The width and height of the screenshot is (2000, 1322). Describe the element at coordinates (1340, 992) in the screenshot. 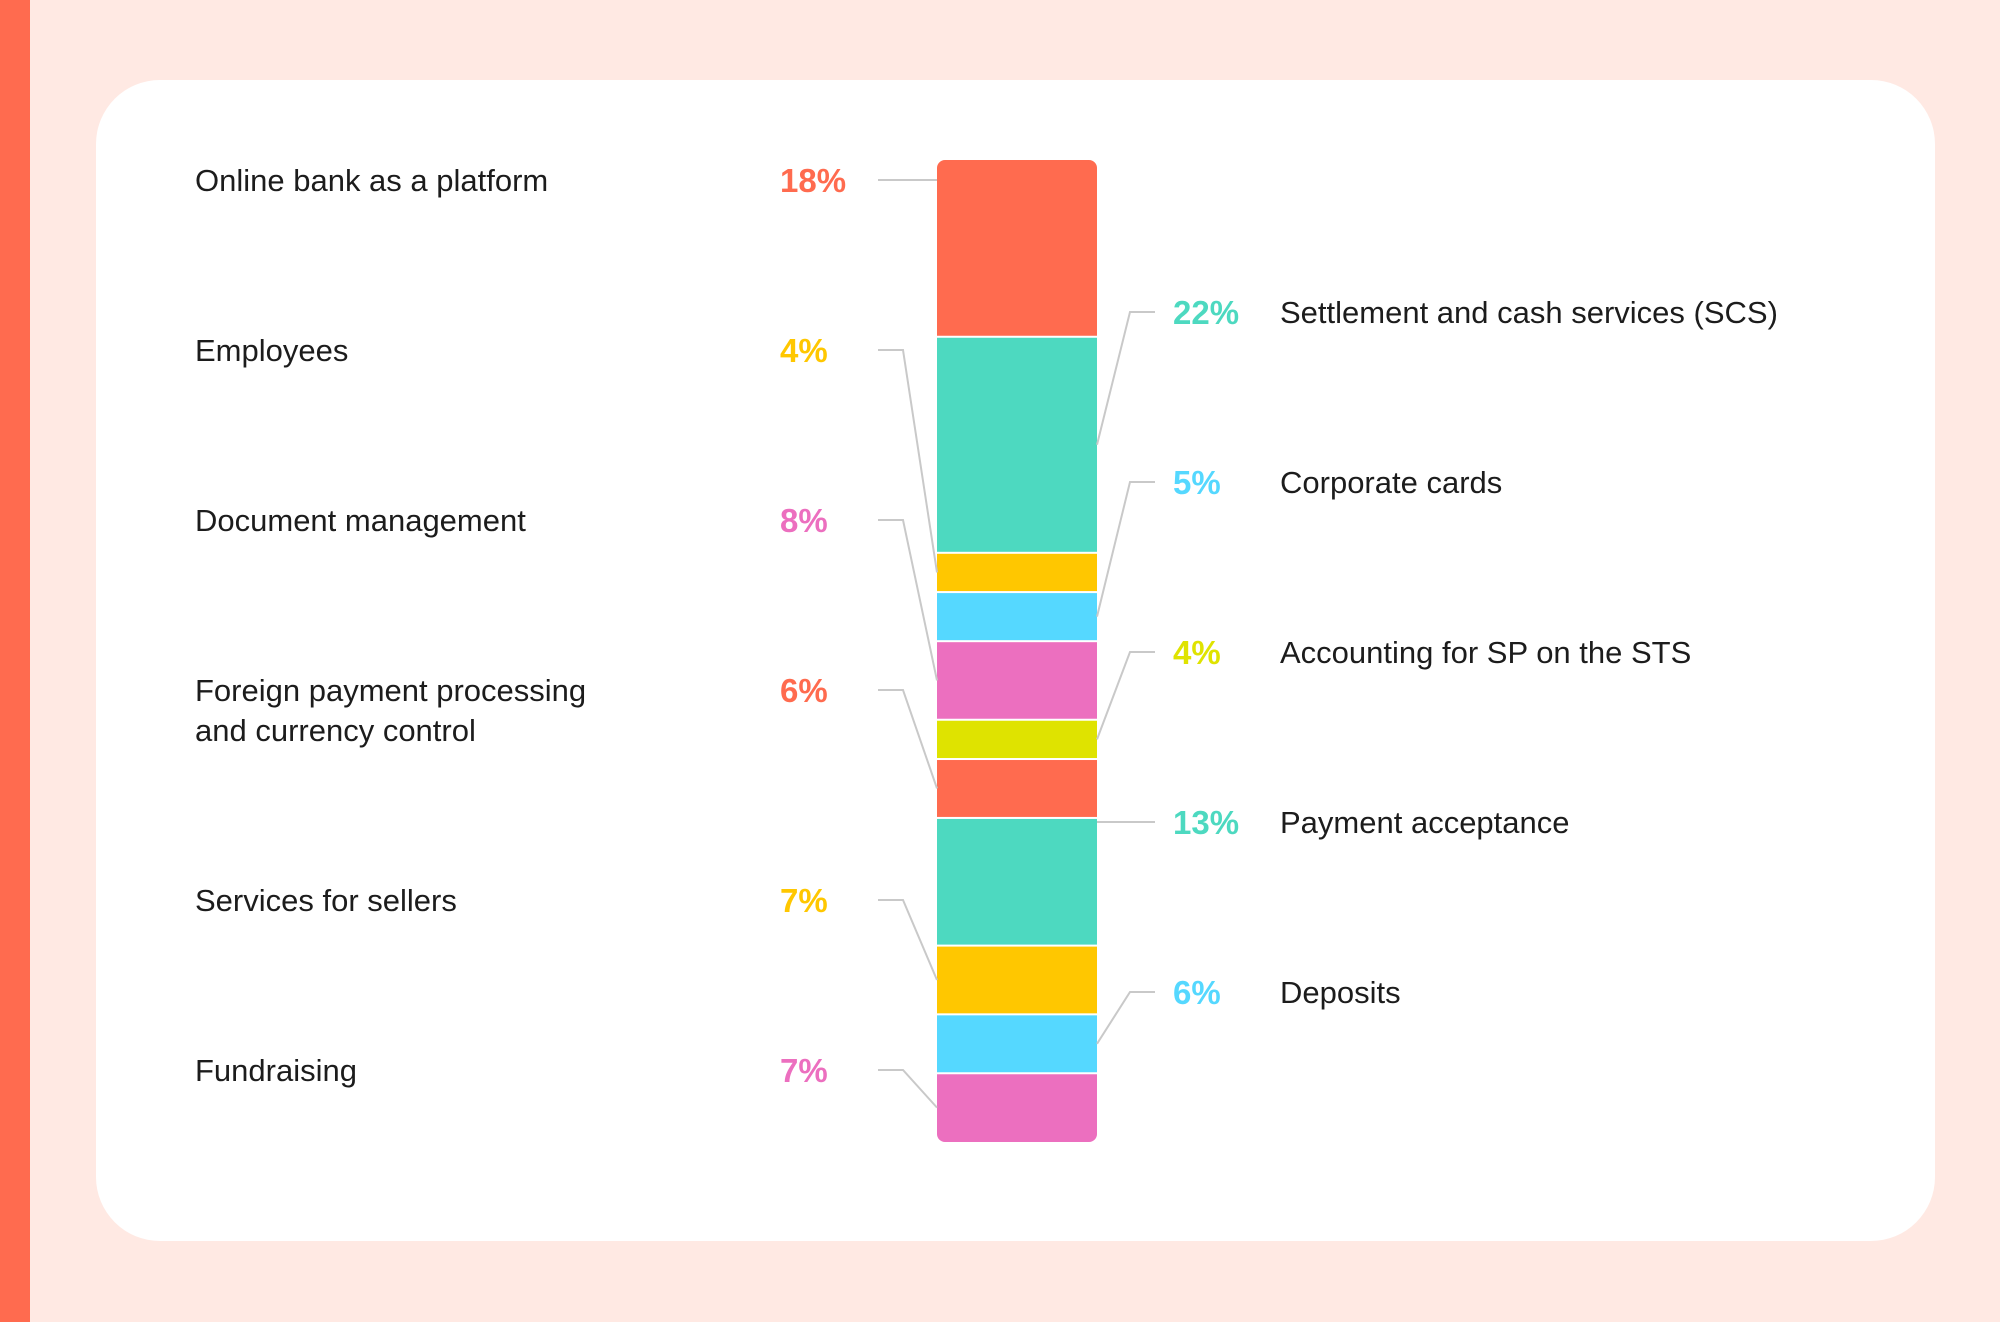

I see `category-label-deposits: Deposits` at that location.